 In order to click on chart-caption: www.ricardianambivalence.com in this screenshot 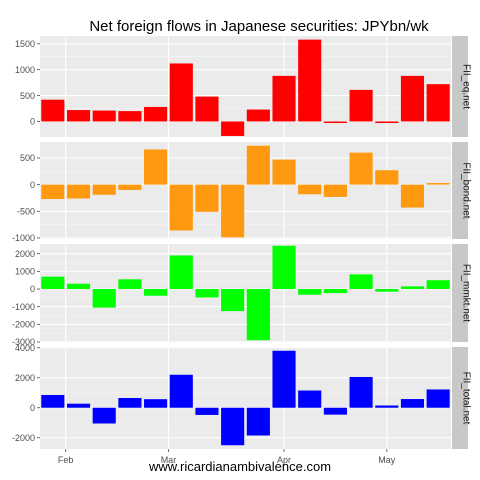, I will do `click(239, 466)`.